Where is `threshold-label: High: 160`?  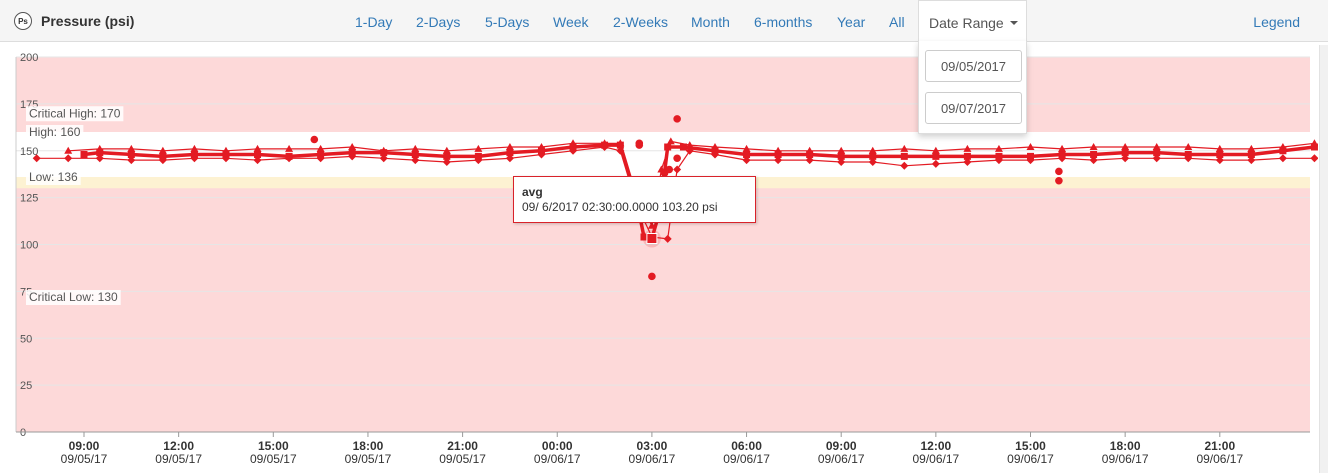
threshold-label: High: 160 is located at coordinates (55, 132).